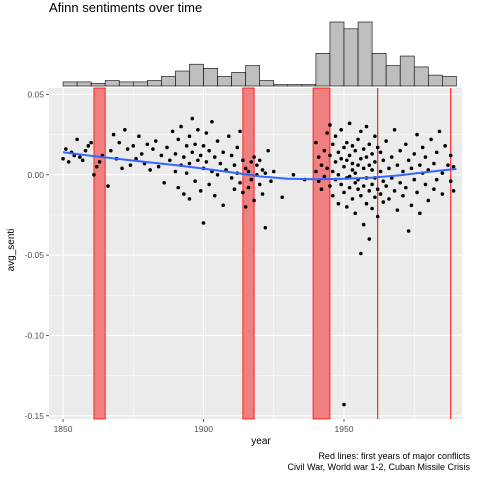  I want to click on x-axis-label: year, so click(261, 441).